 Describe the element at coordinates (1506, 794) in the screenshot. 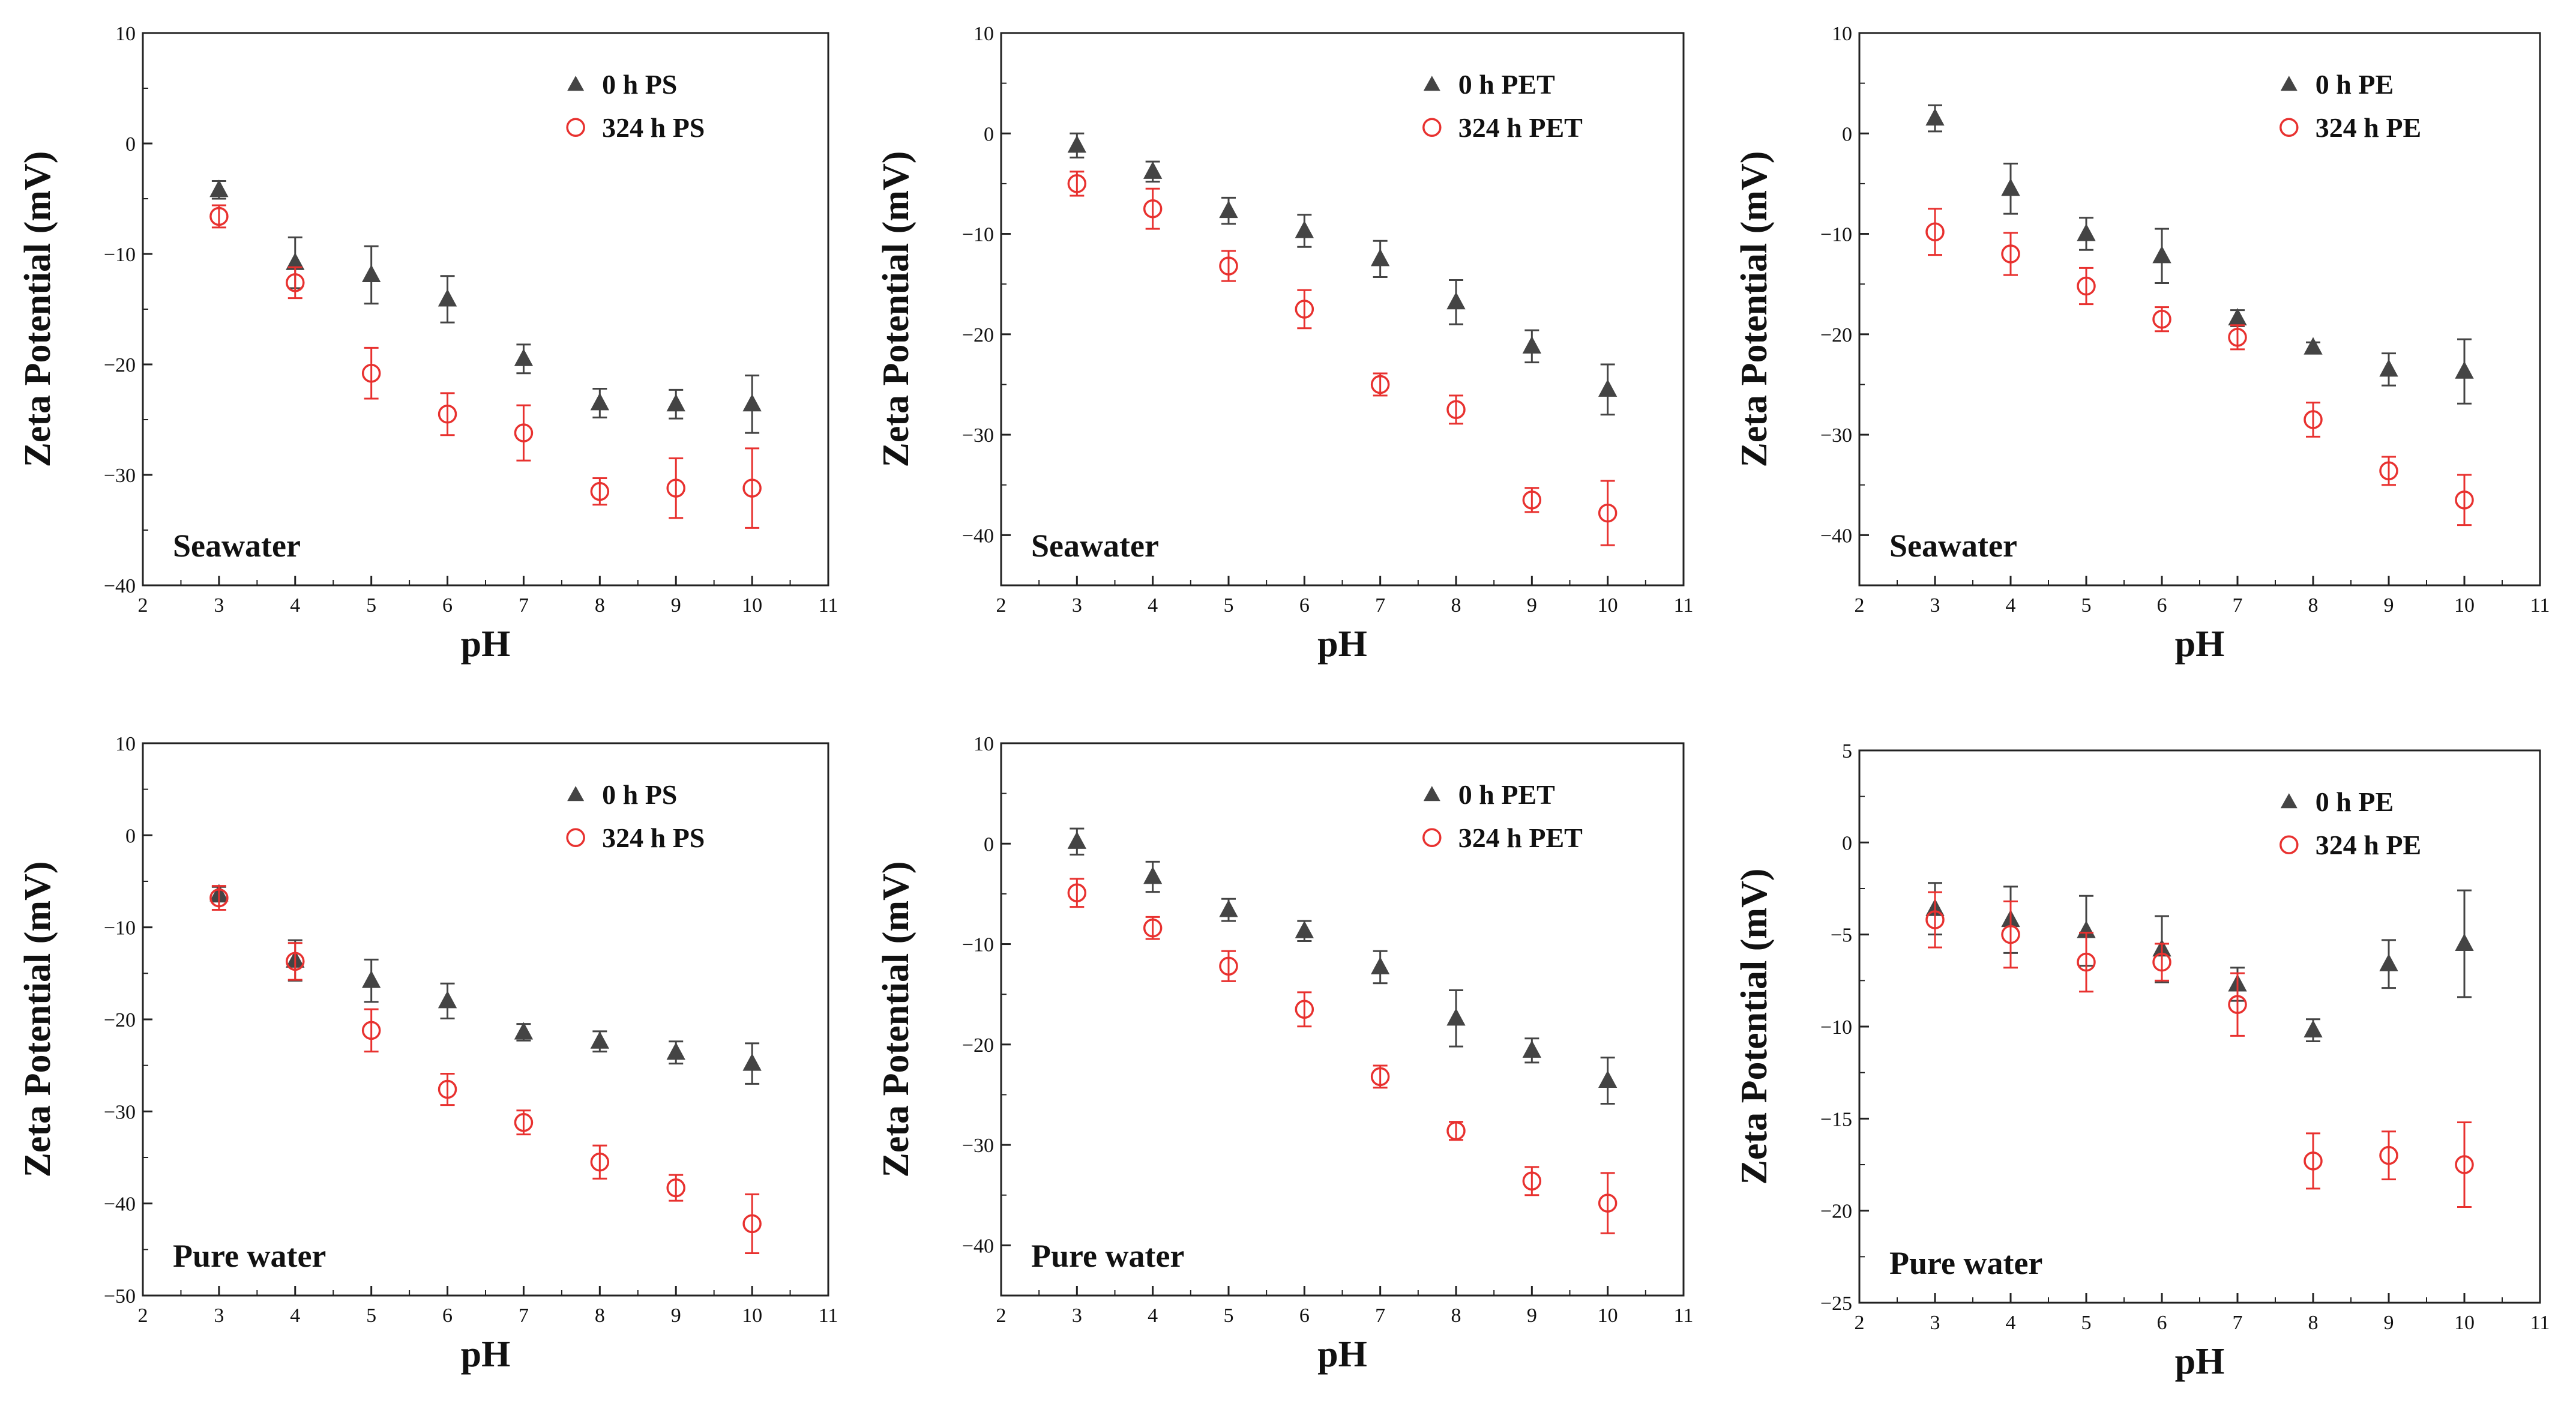

I see `legend-label: 0 h PET` at that location.